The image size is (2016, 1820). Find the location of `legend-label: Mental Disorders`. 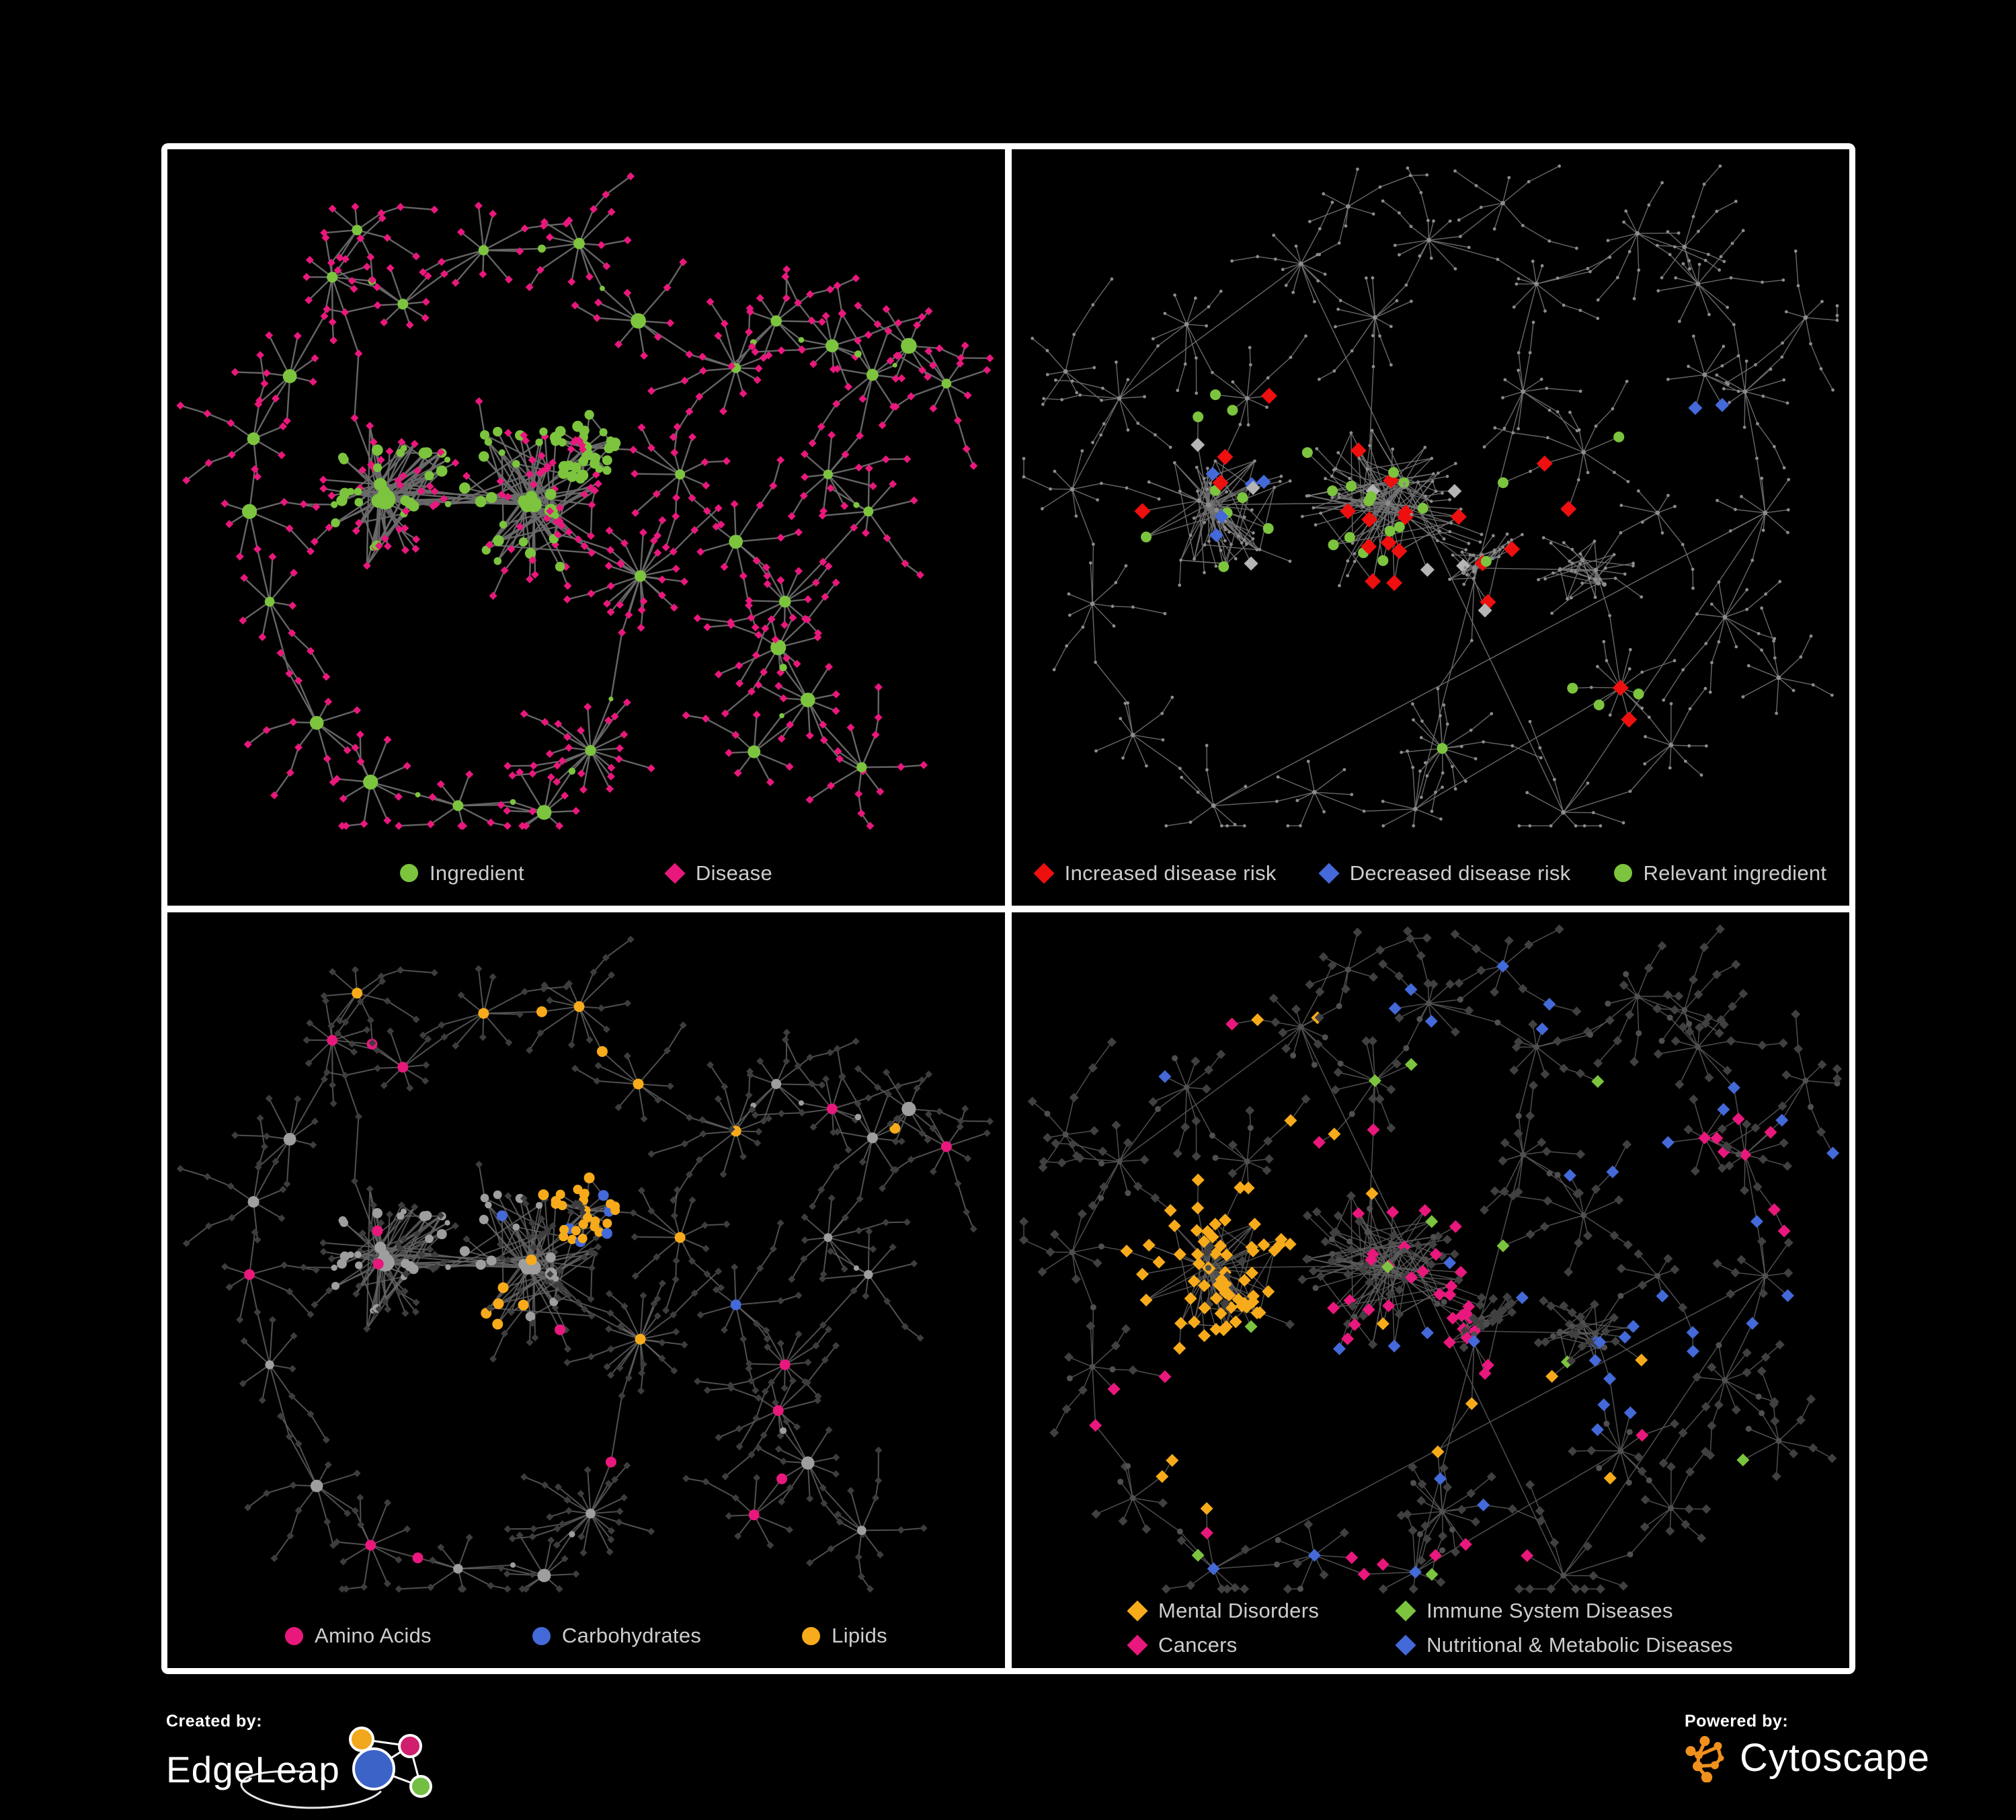

legend-label: Mental Disorders is located at coordinates (1239, 1610).